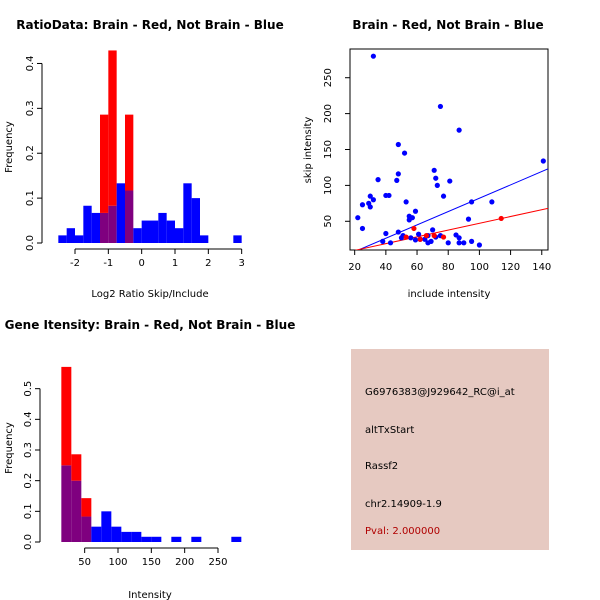 Image resolution: width=600 pixels, height=600 pixels. What do you see at coordinates (447, 25) in the screenshot?
I see `scatter-title: Brain - Red, Not Brain - Blue` at bounding box center [447, 25].